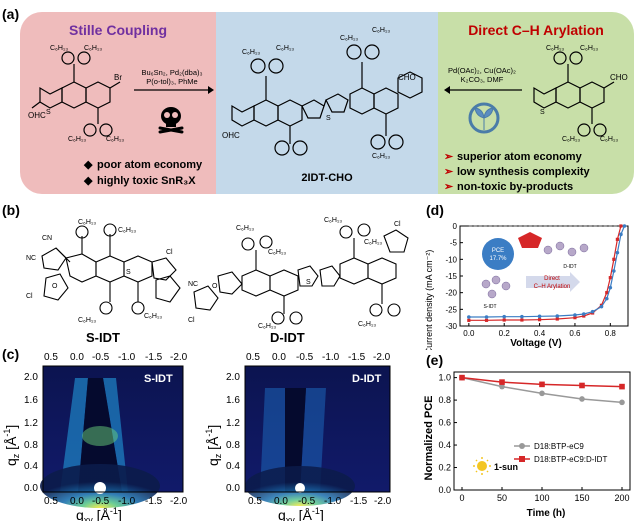 The width and height of the screenshot is (639, 521). What do you see at coordinates (580, 93) in the screenshot?
I see `direct-reactant-structure: C₆H₁₃ C₆H₁₃ C₆H₁₃ C₆H₁₃ CHO S` at bounding box center [580, 93].